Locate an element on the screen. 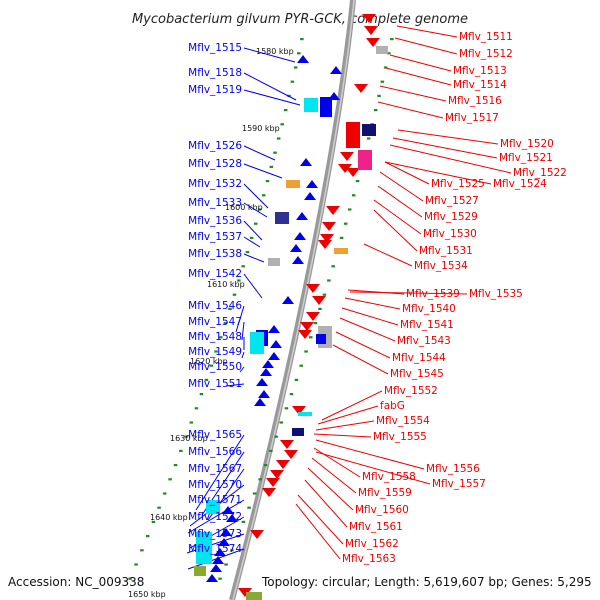 This screenshot has width=600, height=600. gene-label-reverse: Mflv_1545 is located at coordinates (417, 374).